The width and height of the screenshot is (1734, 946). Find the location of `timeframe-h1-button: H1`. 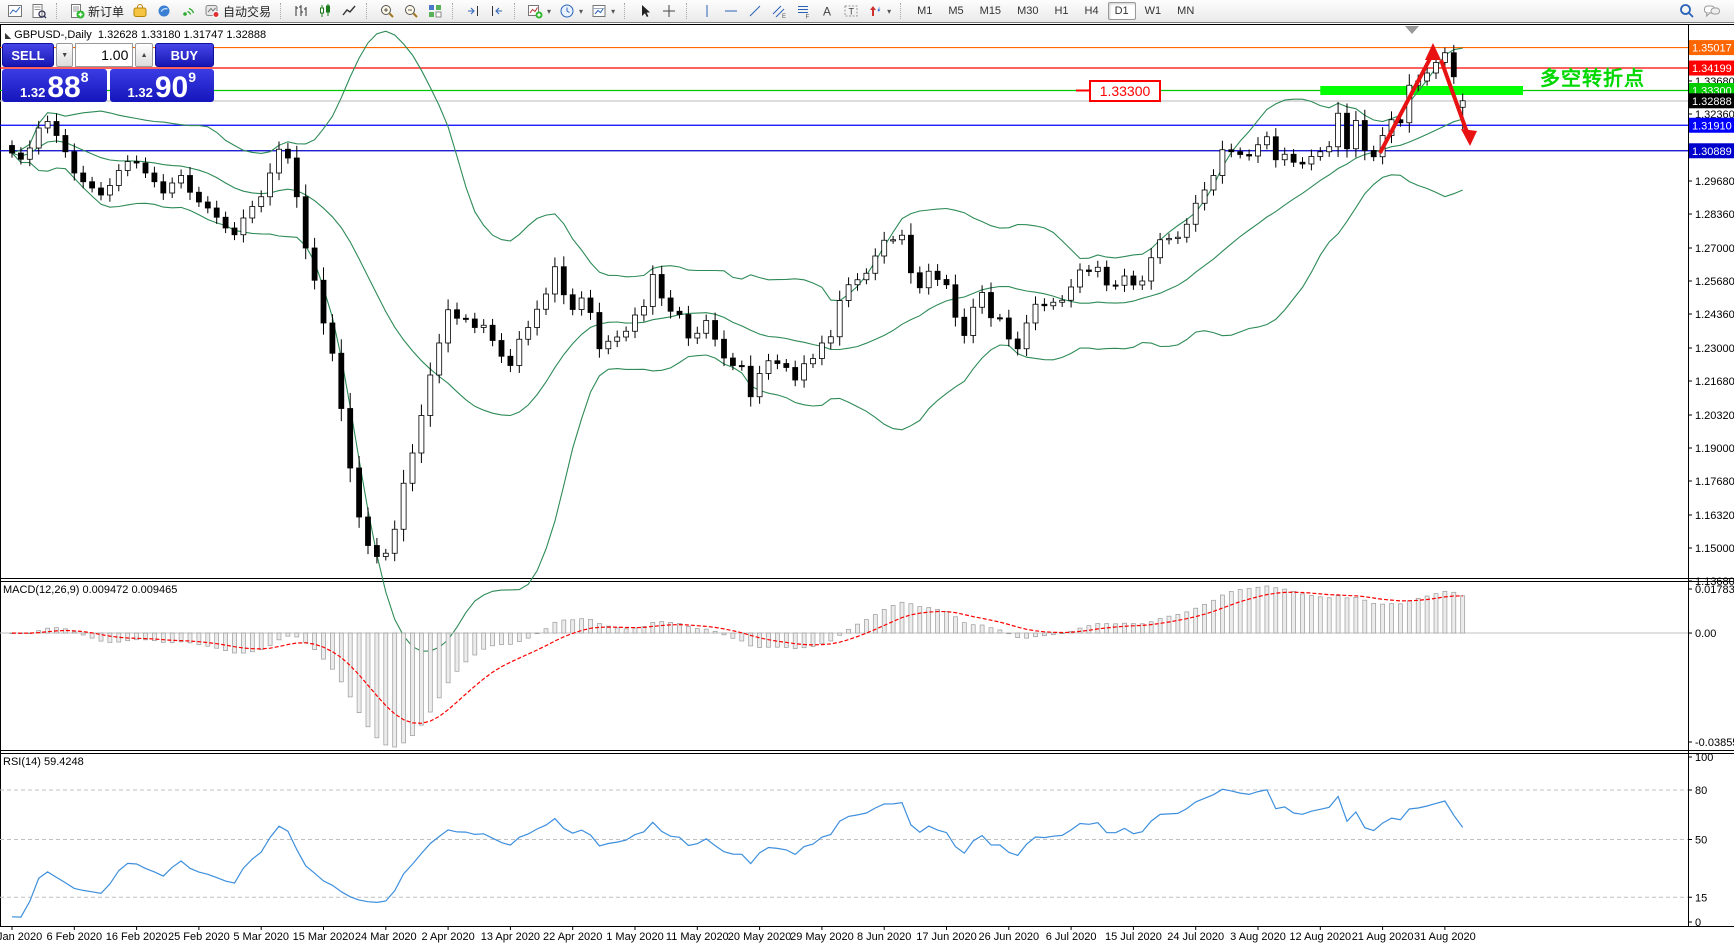

timeframe-h1-button: H1 is located at coordinates (1061, 11).